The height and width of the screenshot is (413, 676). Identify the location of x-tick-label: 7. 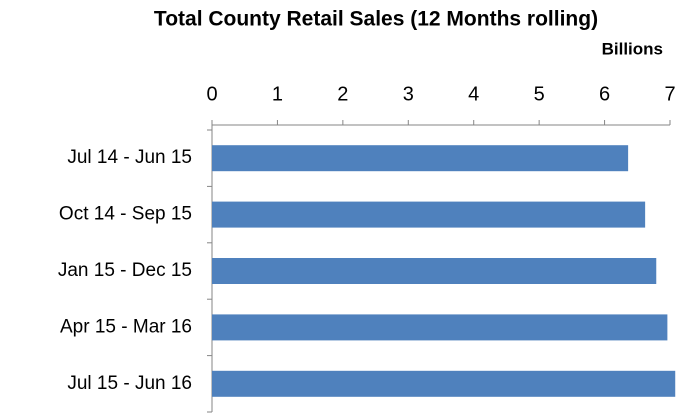
(669, 94).